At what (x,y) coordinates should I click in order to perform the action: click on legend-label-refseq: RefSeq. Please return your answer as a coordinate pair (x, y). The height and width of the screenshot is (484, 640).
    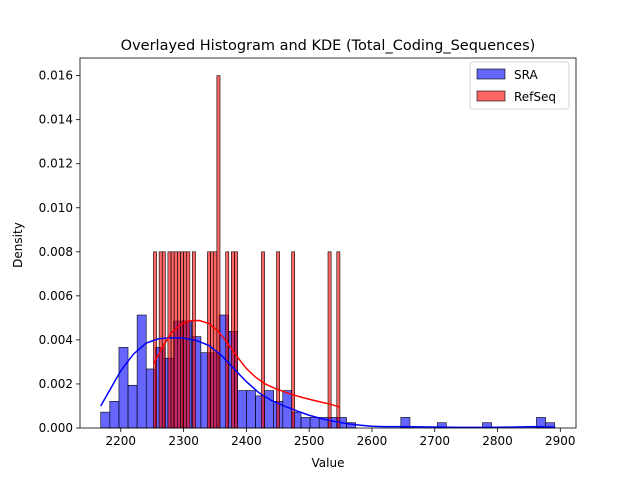
    Looking at the image, I should click on (535, 97).